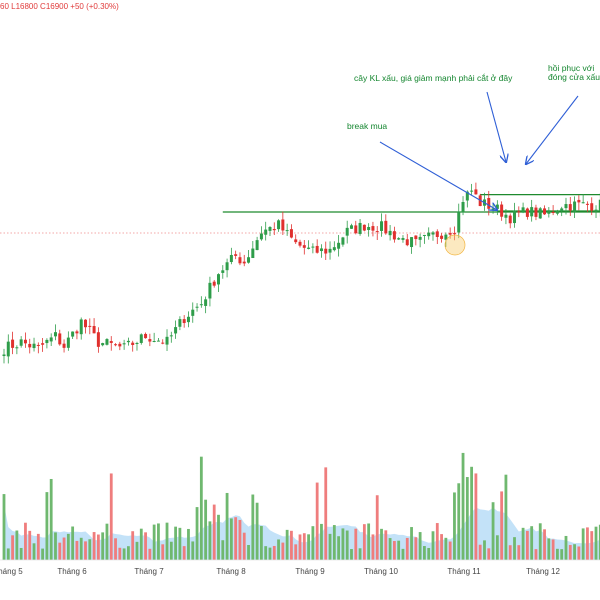 This screenshot has height=600, width=600. What do you see at coordinates (496, 126) in the screenshot?
I see `arrow-cay-kl` at bounding box center [496, 126].